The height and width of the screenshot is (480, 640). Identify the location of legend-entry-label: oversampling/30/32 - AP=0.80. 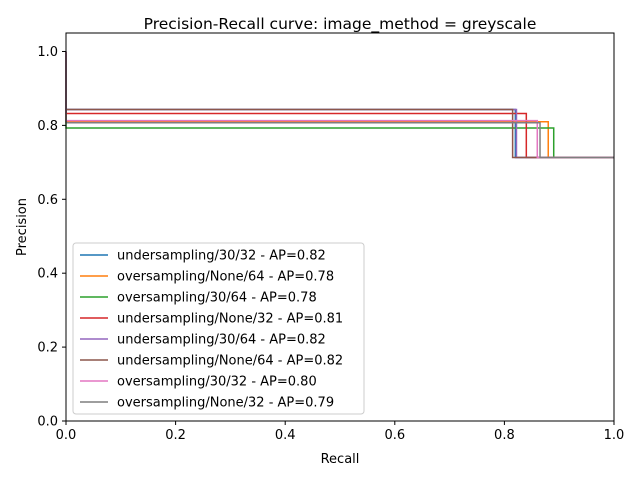
(217, 382).